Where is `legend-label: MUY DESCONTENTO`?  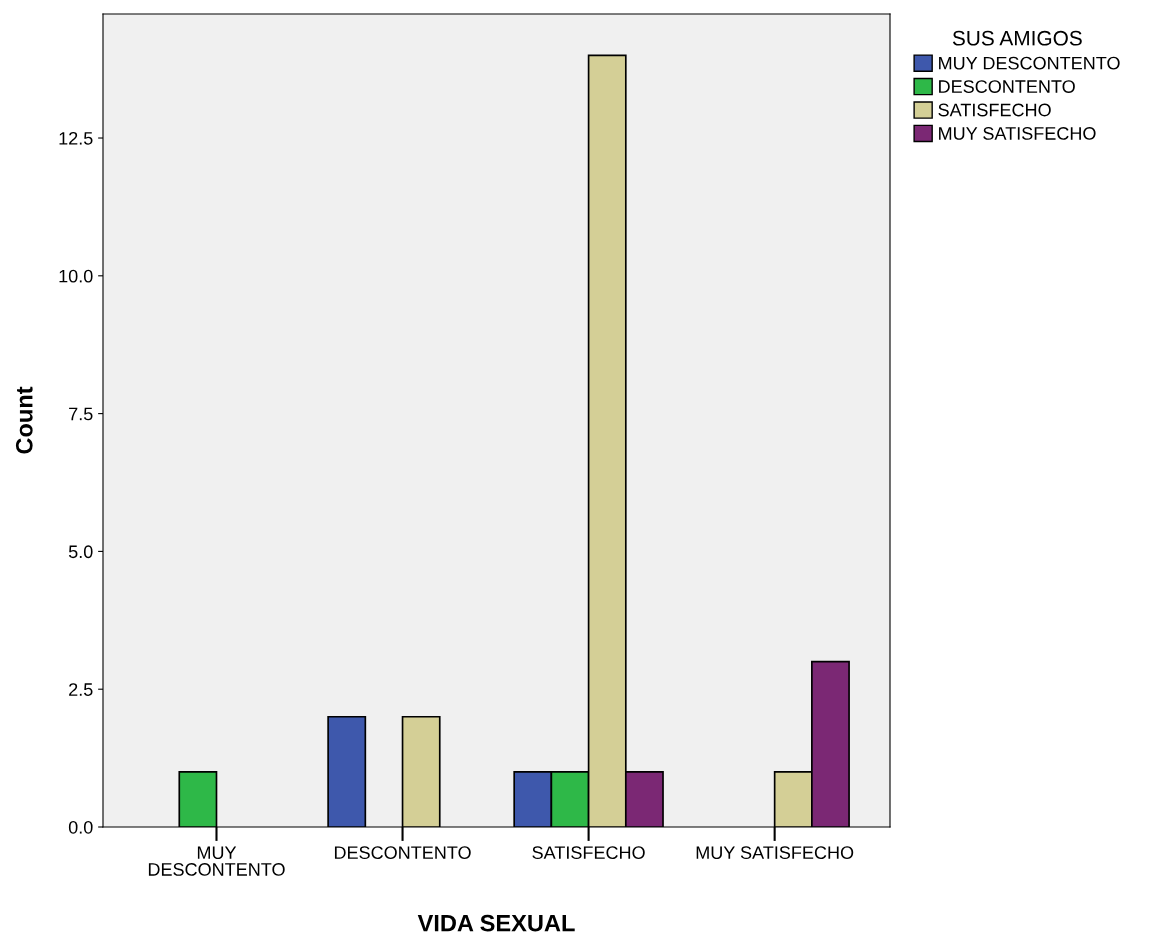
legend-label: MUY DESCONTENTO is located at coordinates (1029, 63).